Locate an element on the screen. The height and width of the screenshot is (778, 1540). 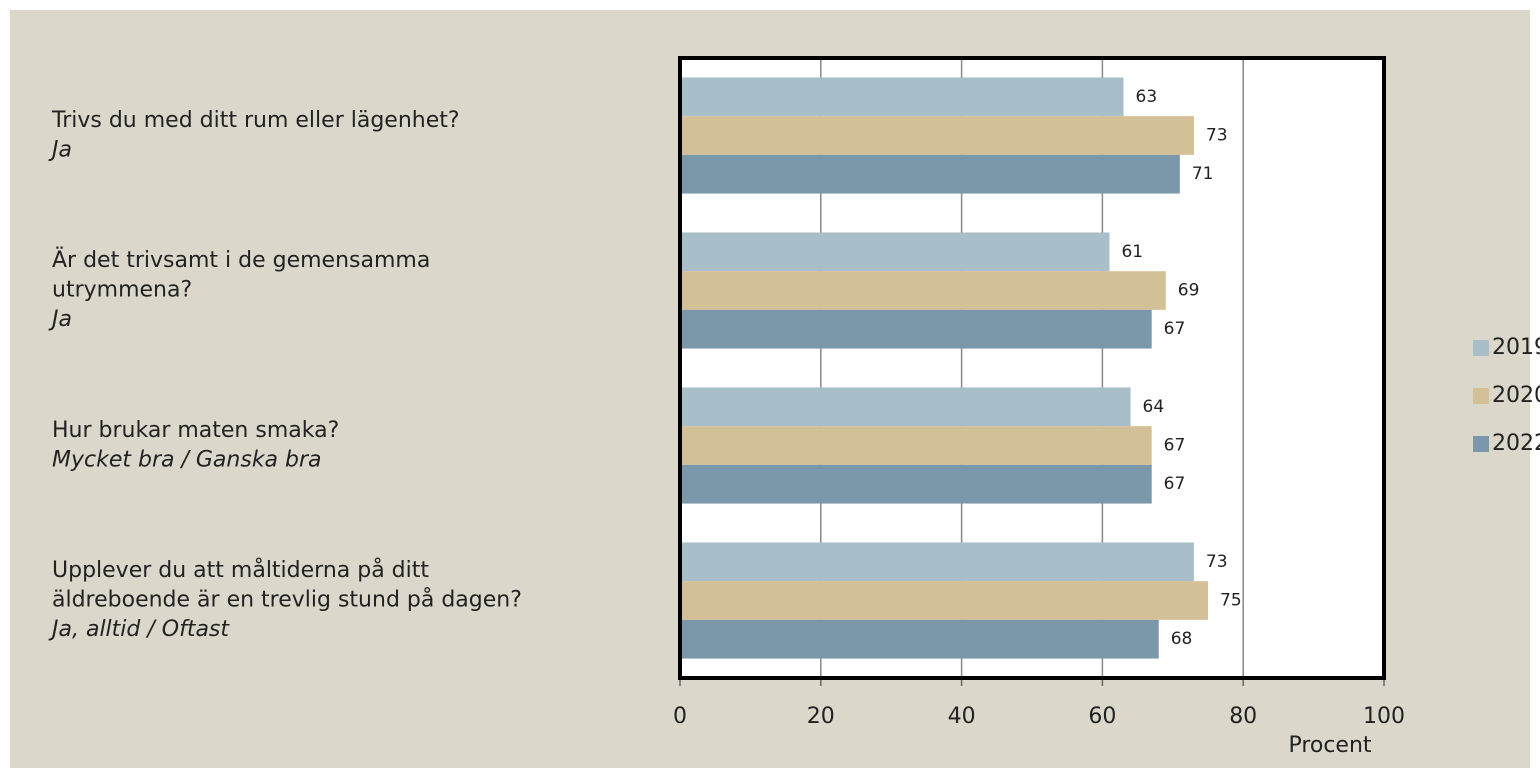
legend-label: 2019 is located at coordinates (1516, 347).